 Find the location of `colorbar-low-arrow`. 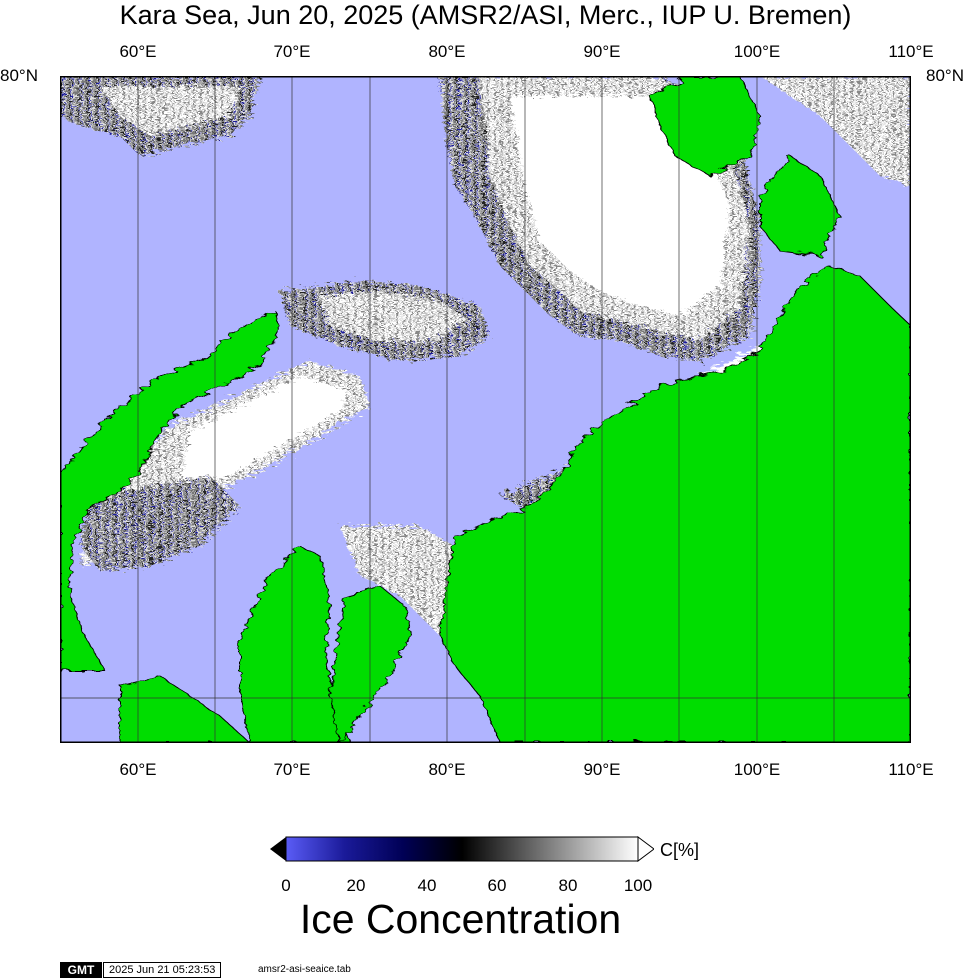

colorbar-low-arrow is located at coordinates (278, 849).